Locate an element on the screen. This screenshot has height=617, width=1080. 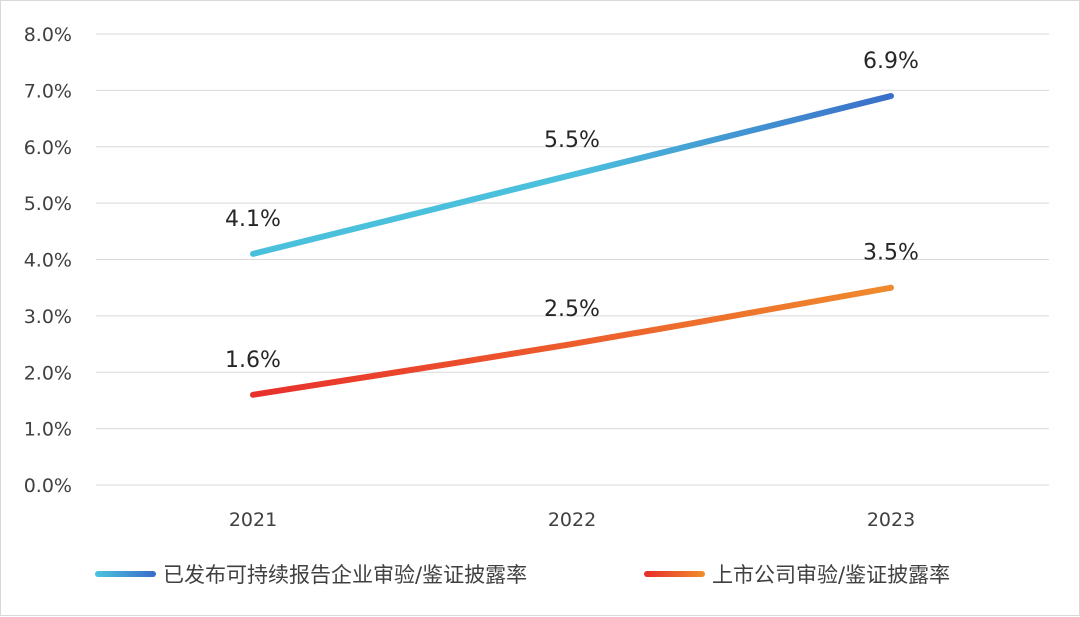
data-label: 5.5% is located at coordinates (572, 140).